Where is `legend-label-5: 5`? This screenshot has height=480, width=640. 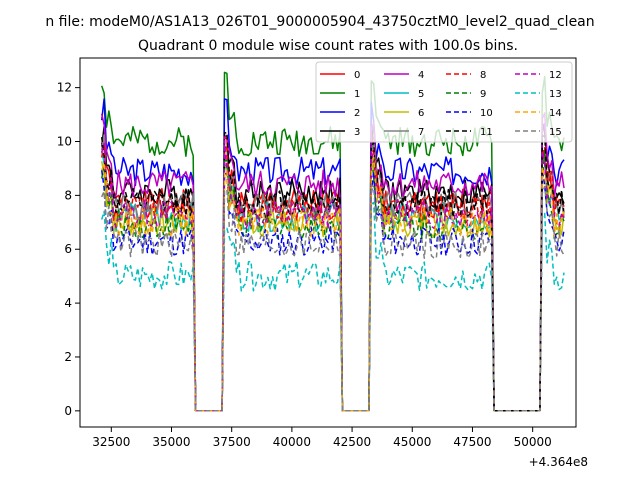 legend-label-5: 5 is located at coordinates (421, 94).